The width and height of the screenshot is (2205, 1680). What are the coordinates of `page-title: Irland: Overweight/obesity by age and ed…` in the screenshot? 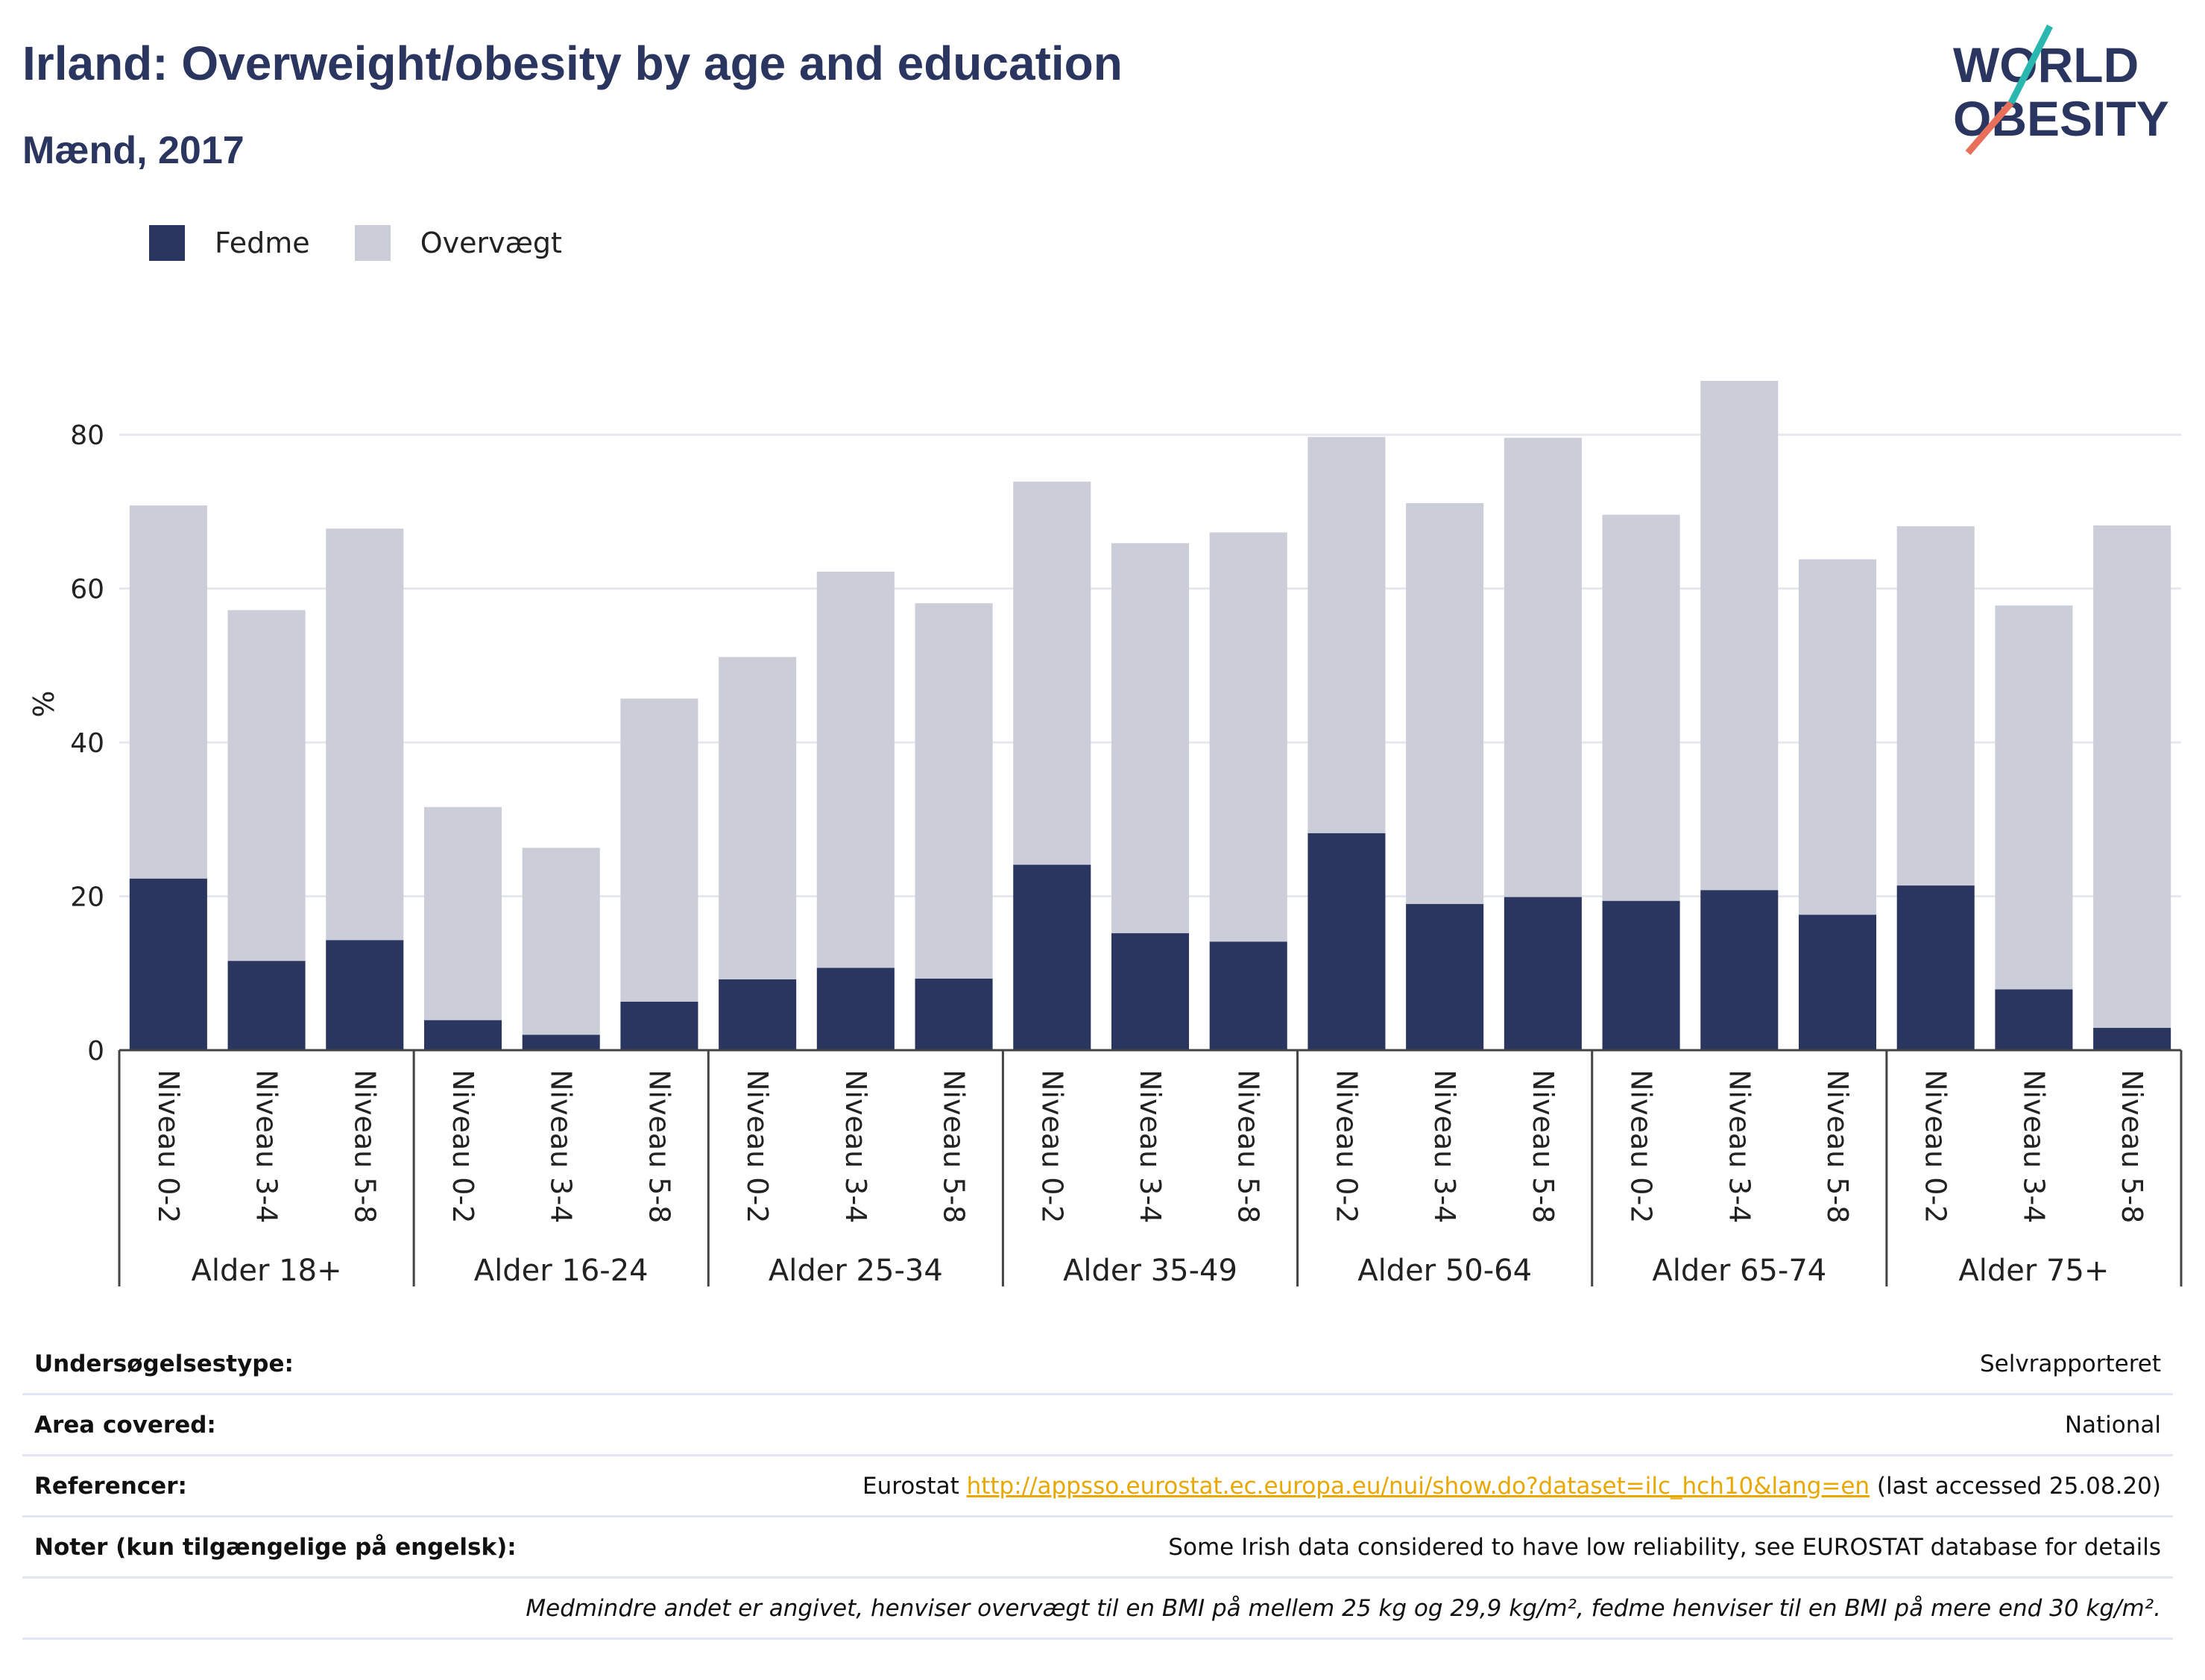 It's located at (572, 63).